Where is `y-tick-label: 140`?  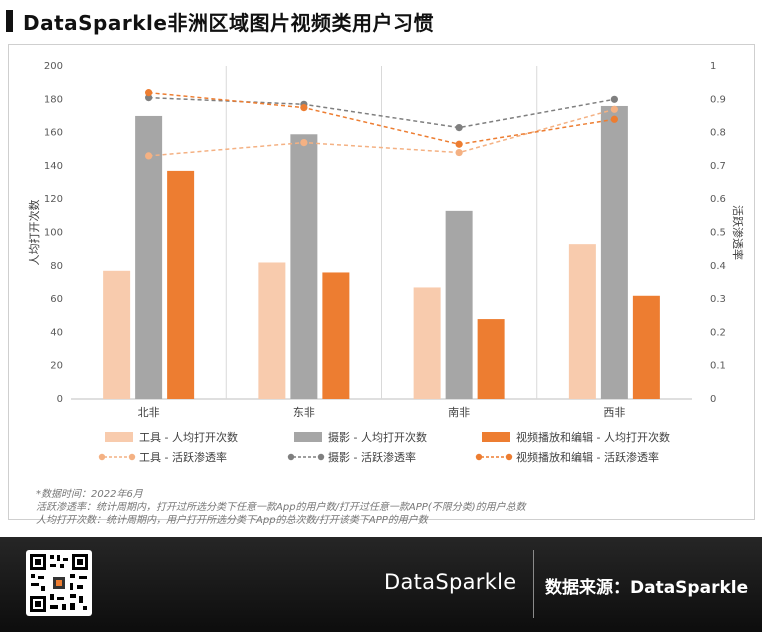 y-tick-label: 140 is located at coordinates (53, 166).